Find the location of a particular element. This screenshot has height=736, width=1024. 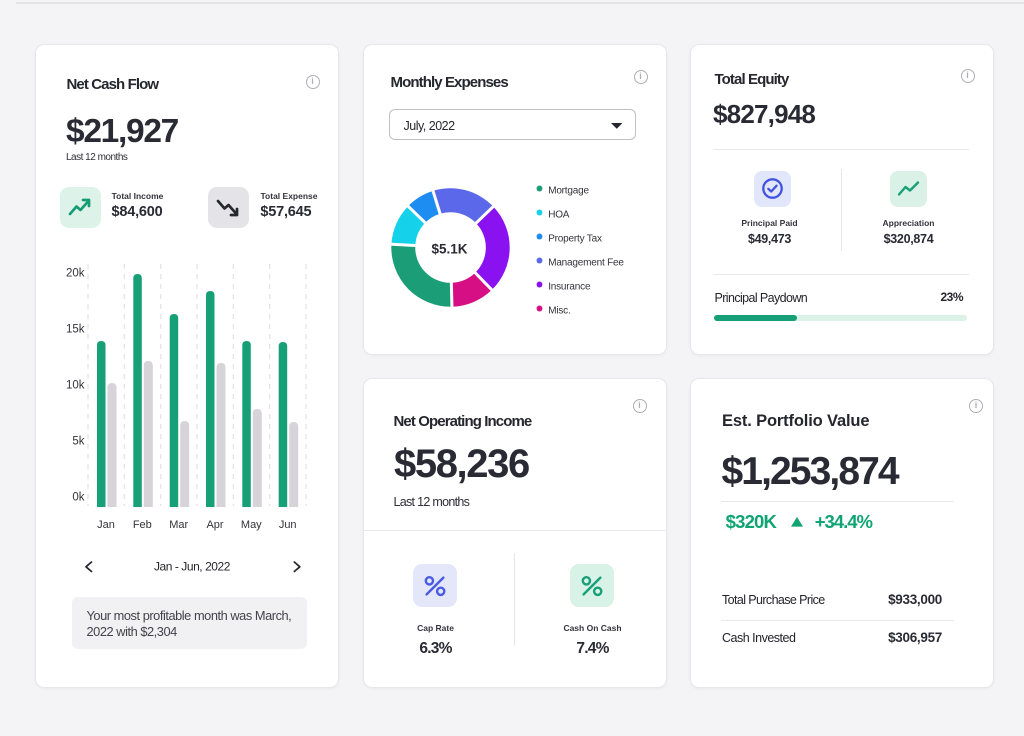

svg-text: 15k is located at coordinates (75, 329).